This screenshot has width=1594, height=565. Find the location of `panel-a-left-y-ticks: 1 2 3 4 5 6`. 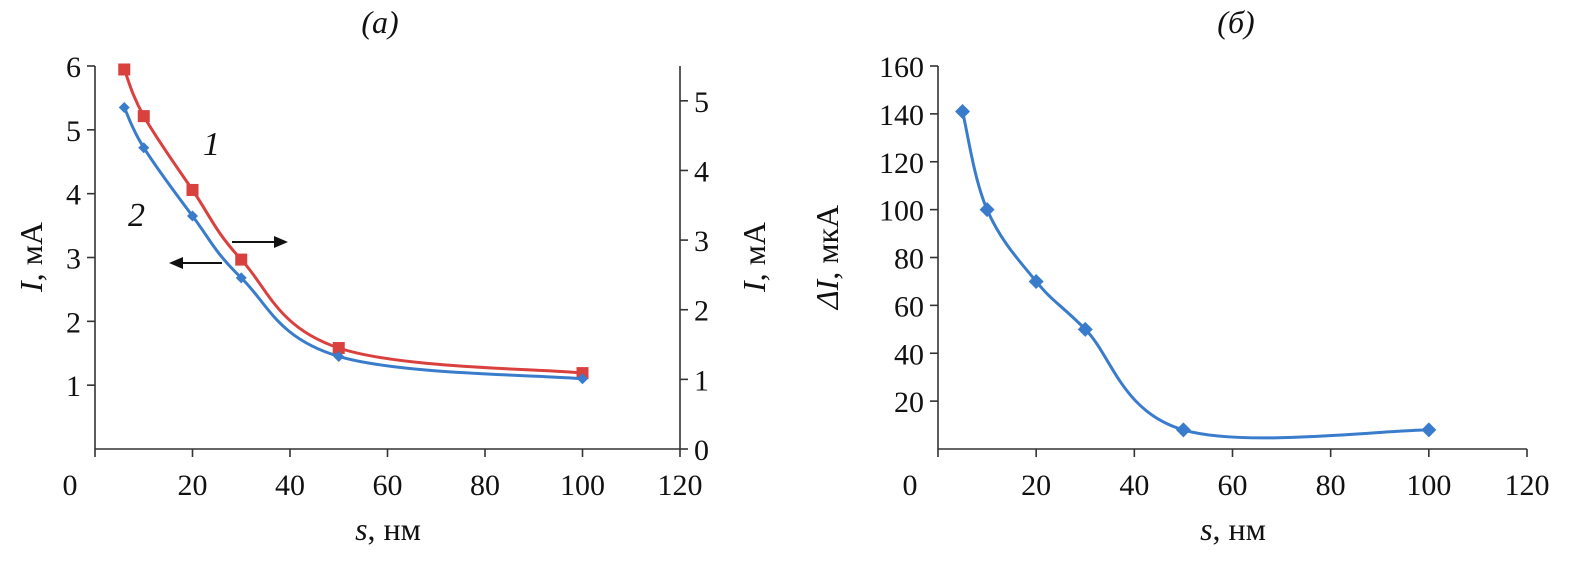

panel-a-left-y-ticks: 1 2 3 4 5 6 is located at coordinates (80, 227).